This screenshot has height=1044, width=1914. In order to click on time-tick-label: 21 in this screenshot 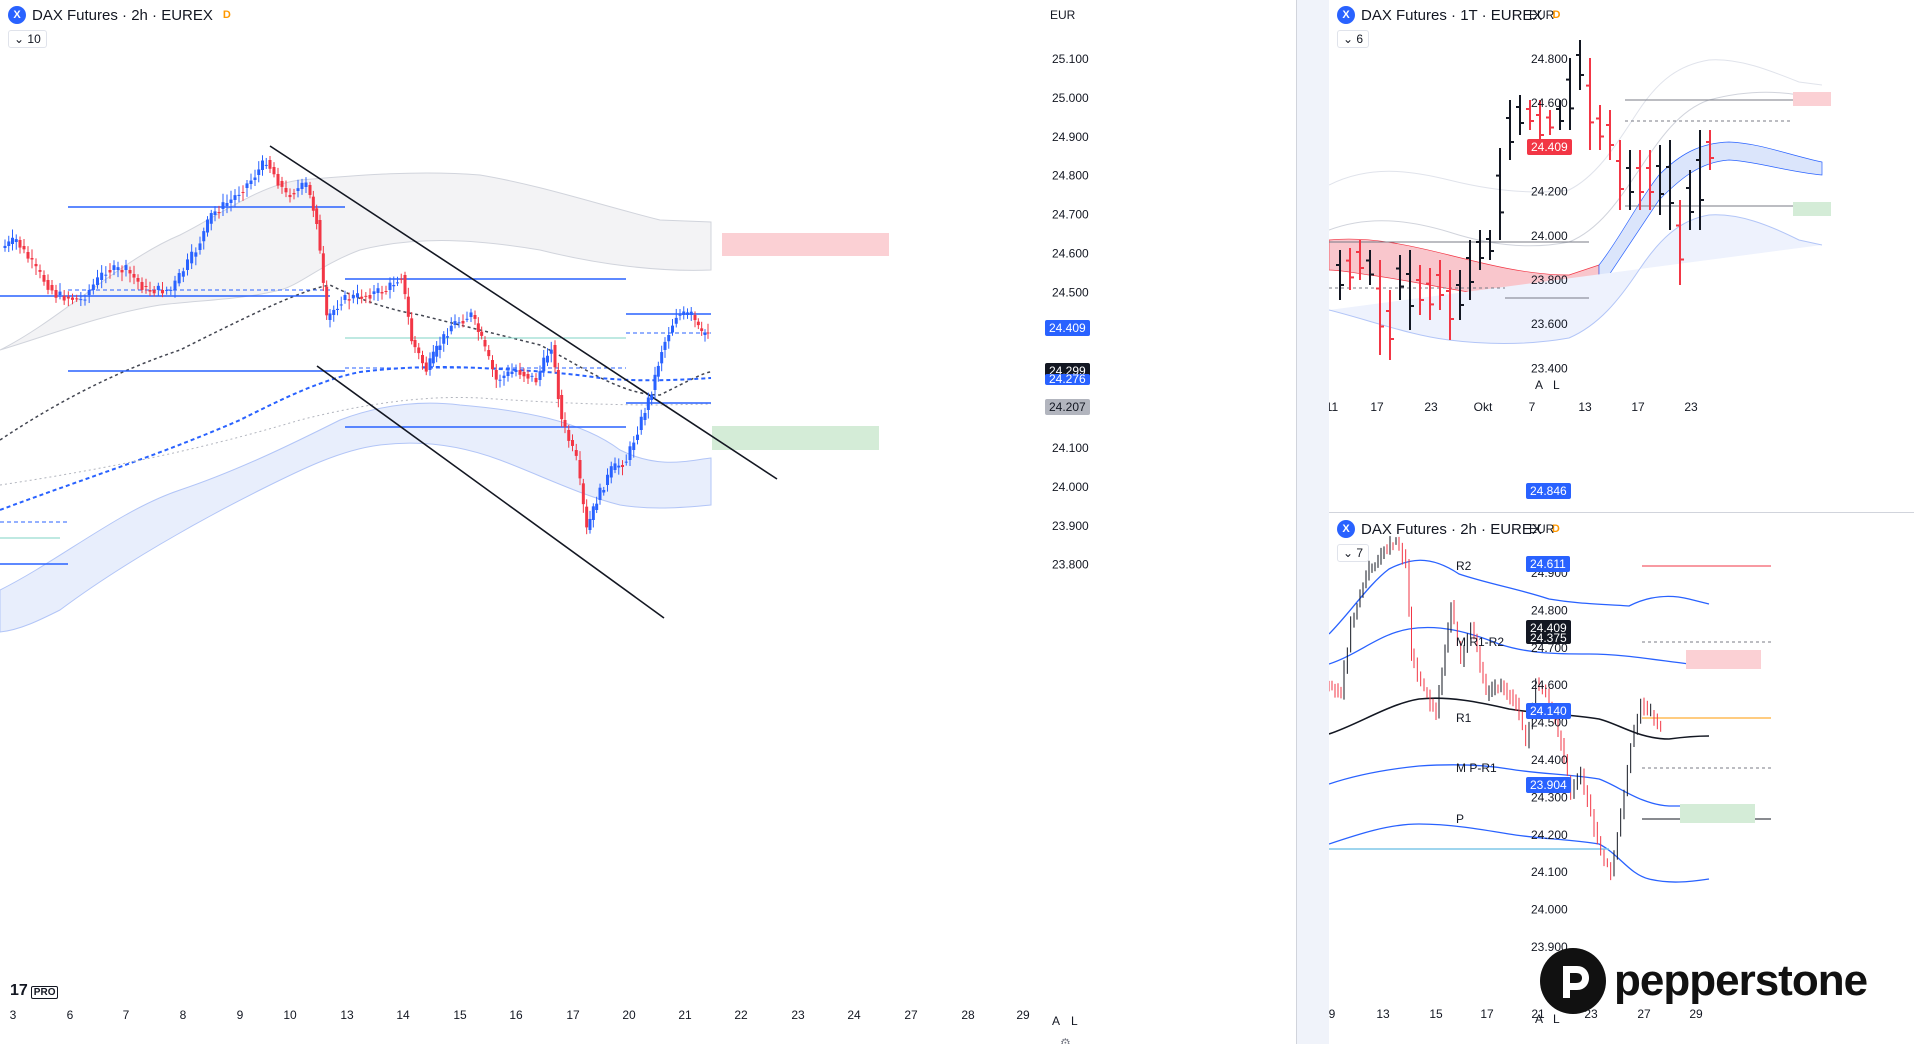, I will do `click(685, 1015)`.